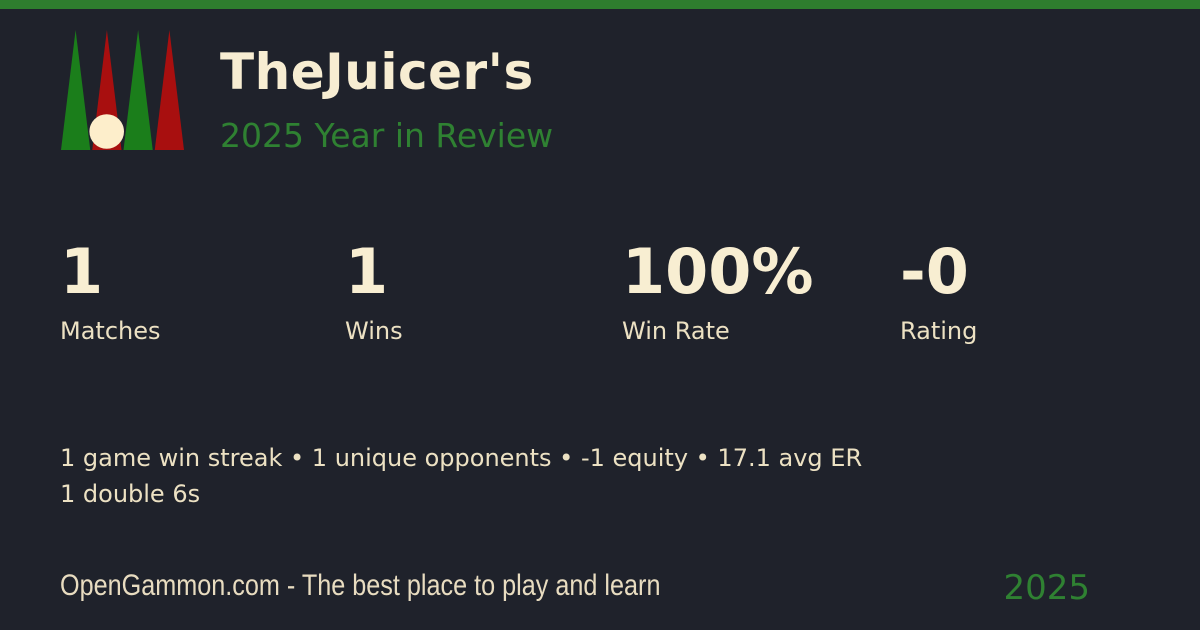 This screenshot has height=630, width=1200. Describe the element at coordinates (934, 271) in the screenshot. I see `stat-value: -0` at that location.